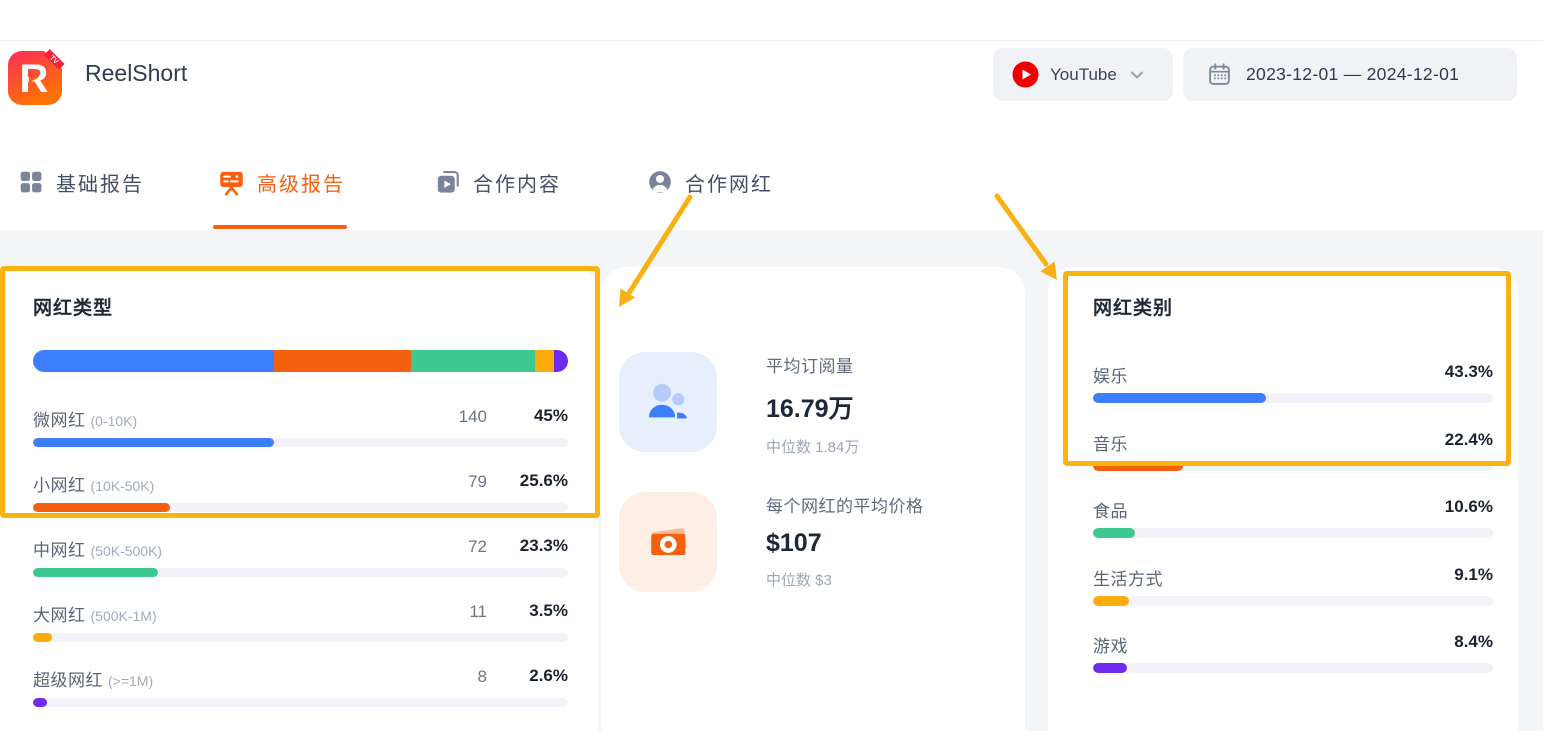 The image size is (1543, 731). Describe the element at coordinates (1083, 74) in the screenshot. I see `platform-selector: YouTube` at that location.